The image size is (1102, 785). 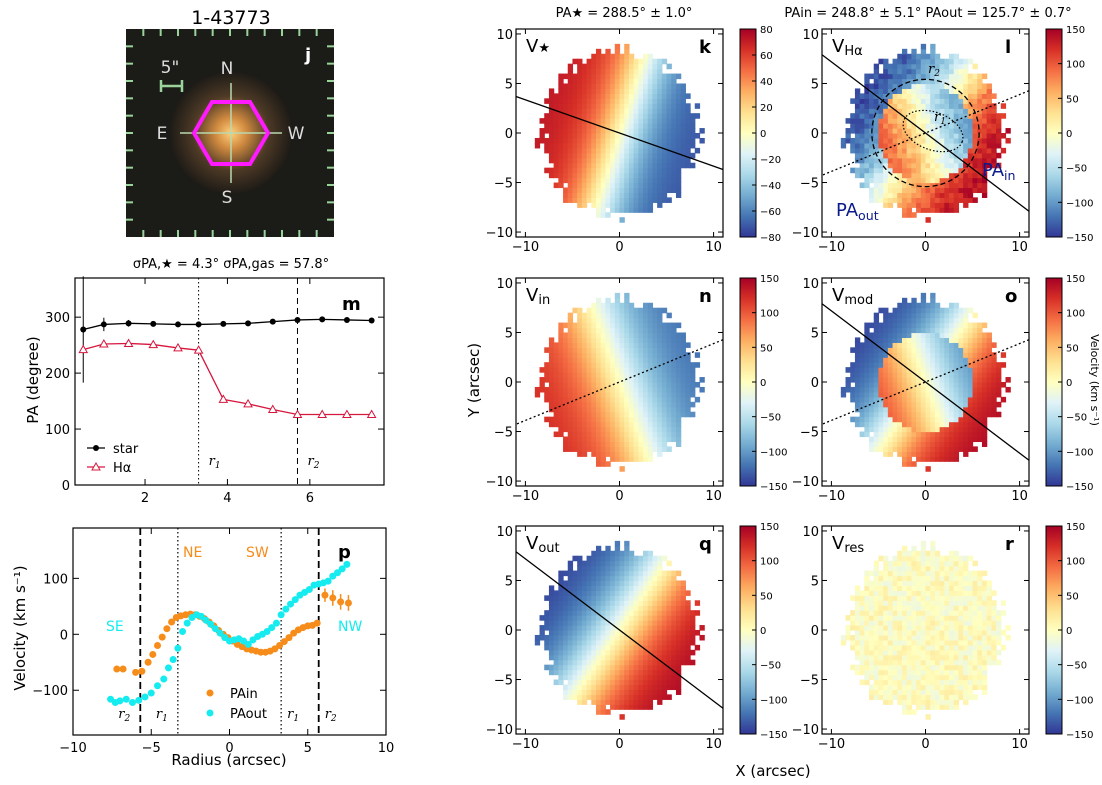 What do you see at coordinates (386, 748) in the screenshot?
I see `x-tick-label: 10` at bounding box center [386, 748].